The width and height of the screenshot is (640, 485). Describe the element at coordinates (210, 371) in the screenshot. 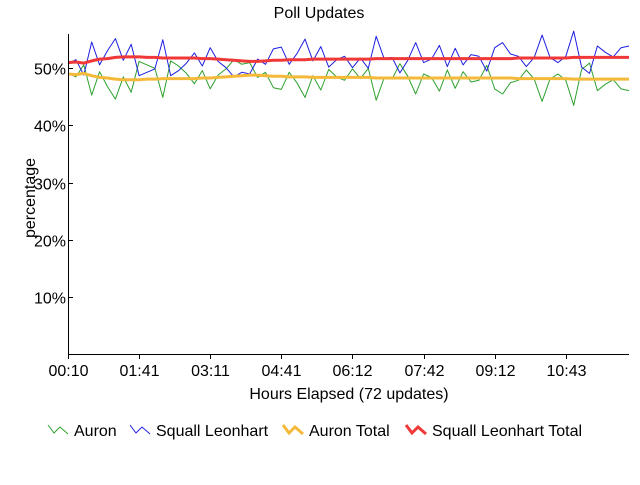

I see `x-tick-label: 03:11` at that location.